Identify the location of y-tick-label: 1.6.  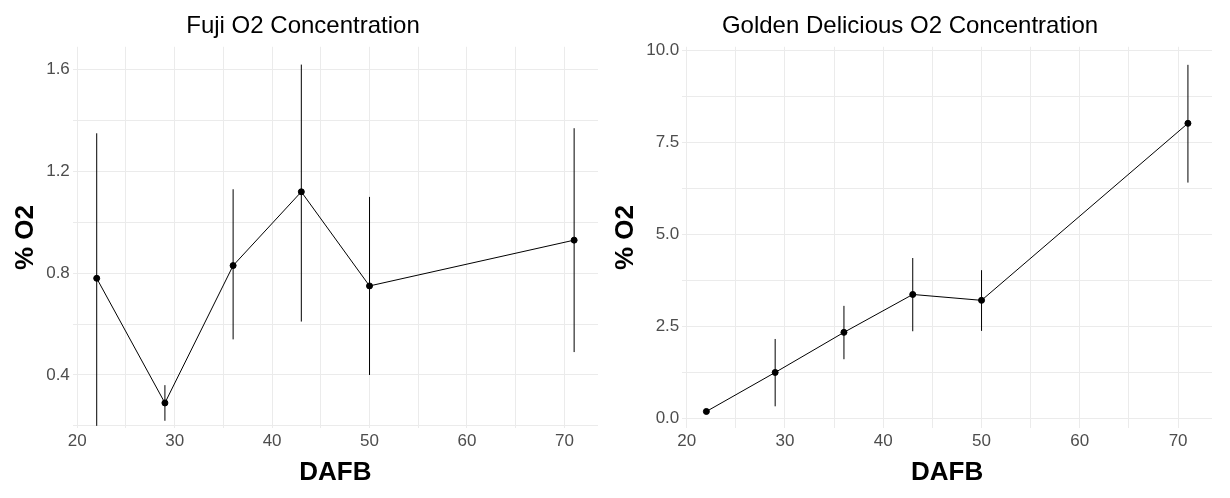
(58, 69).